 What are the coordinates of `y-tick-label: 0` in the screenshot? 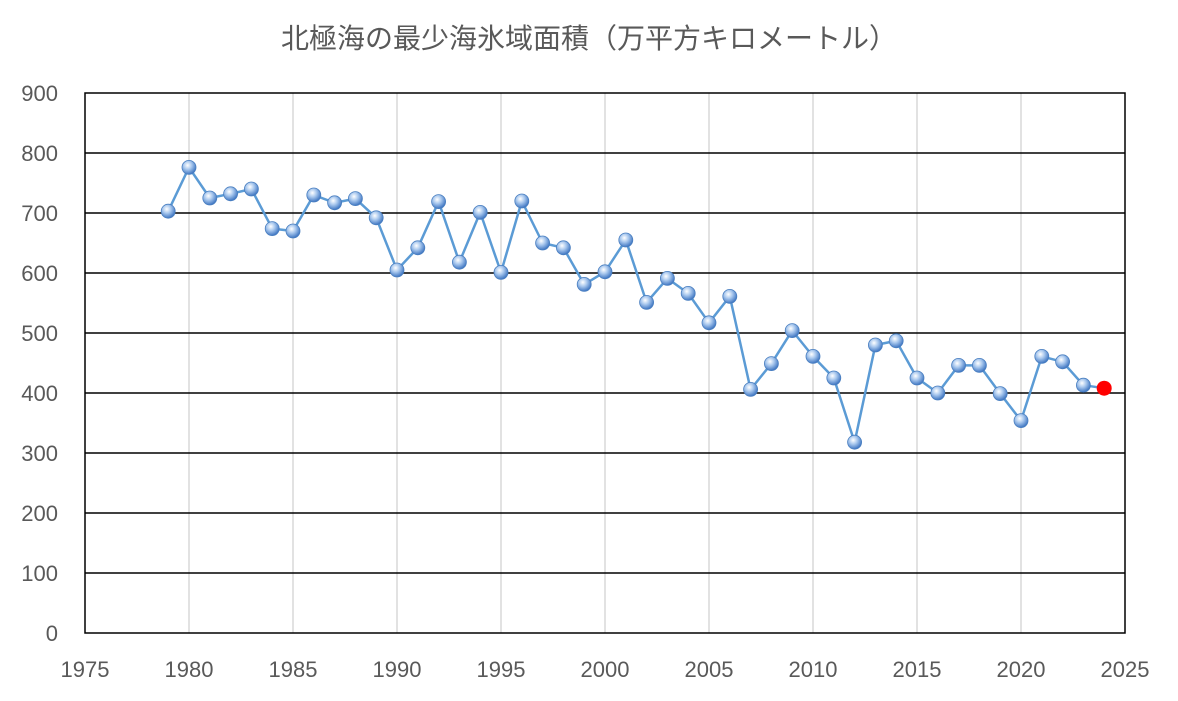 It's located at (52, 633).